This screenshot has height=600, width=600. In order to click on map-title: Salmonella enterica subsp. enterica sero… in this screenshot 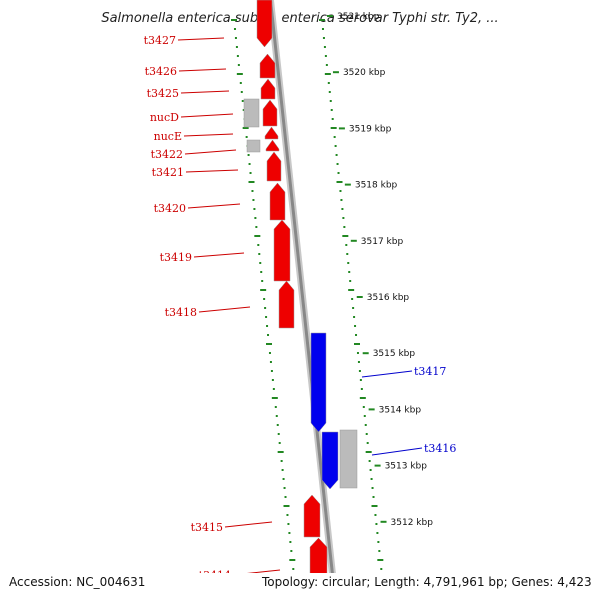, I will do `click(299, 18)`.